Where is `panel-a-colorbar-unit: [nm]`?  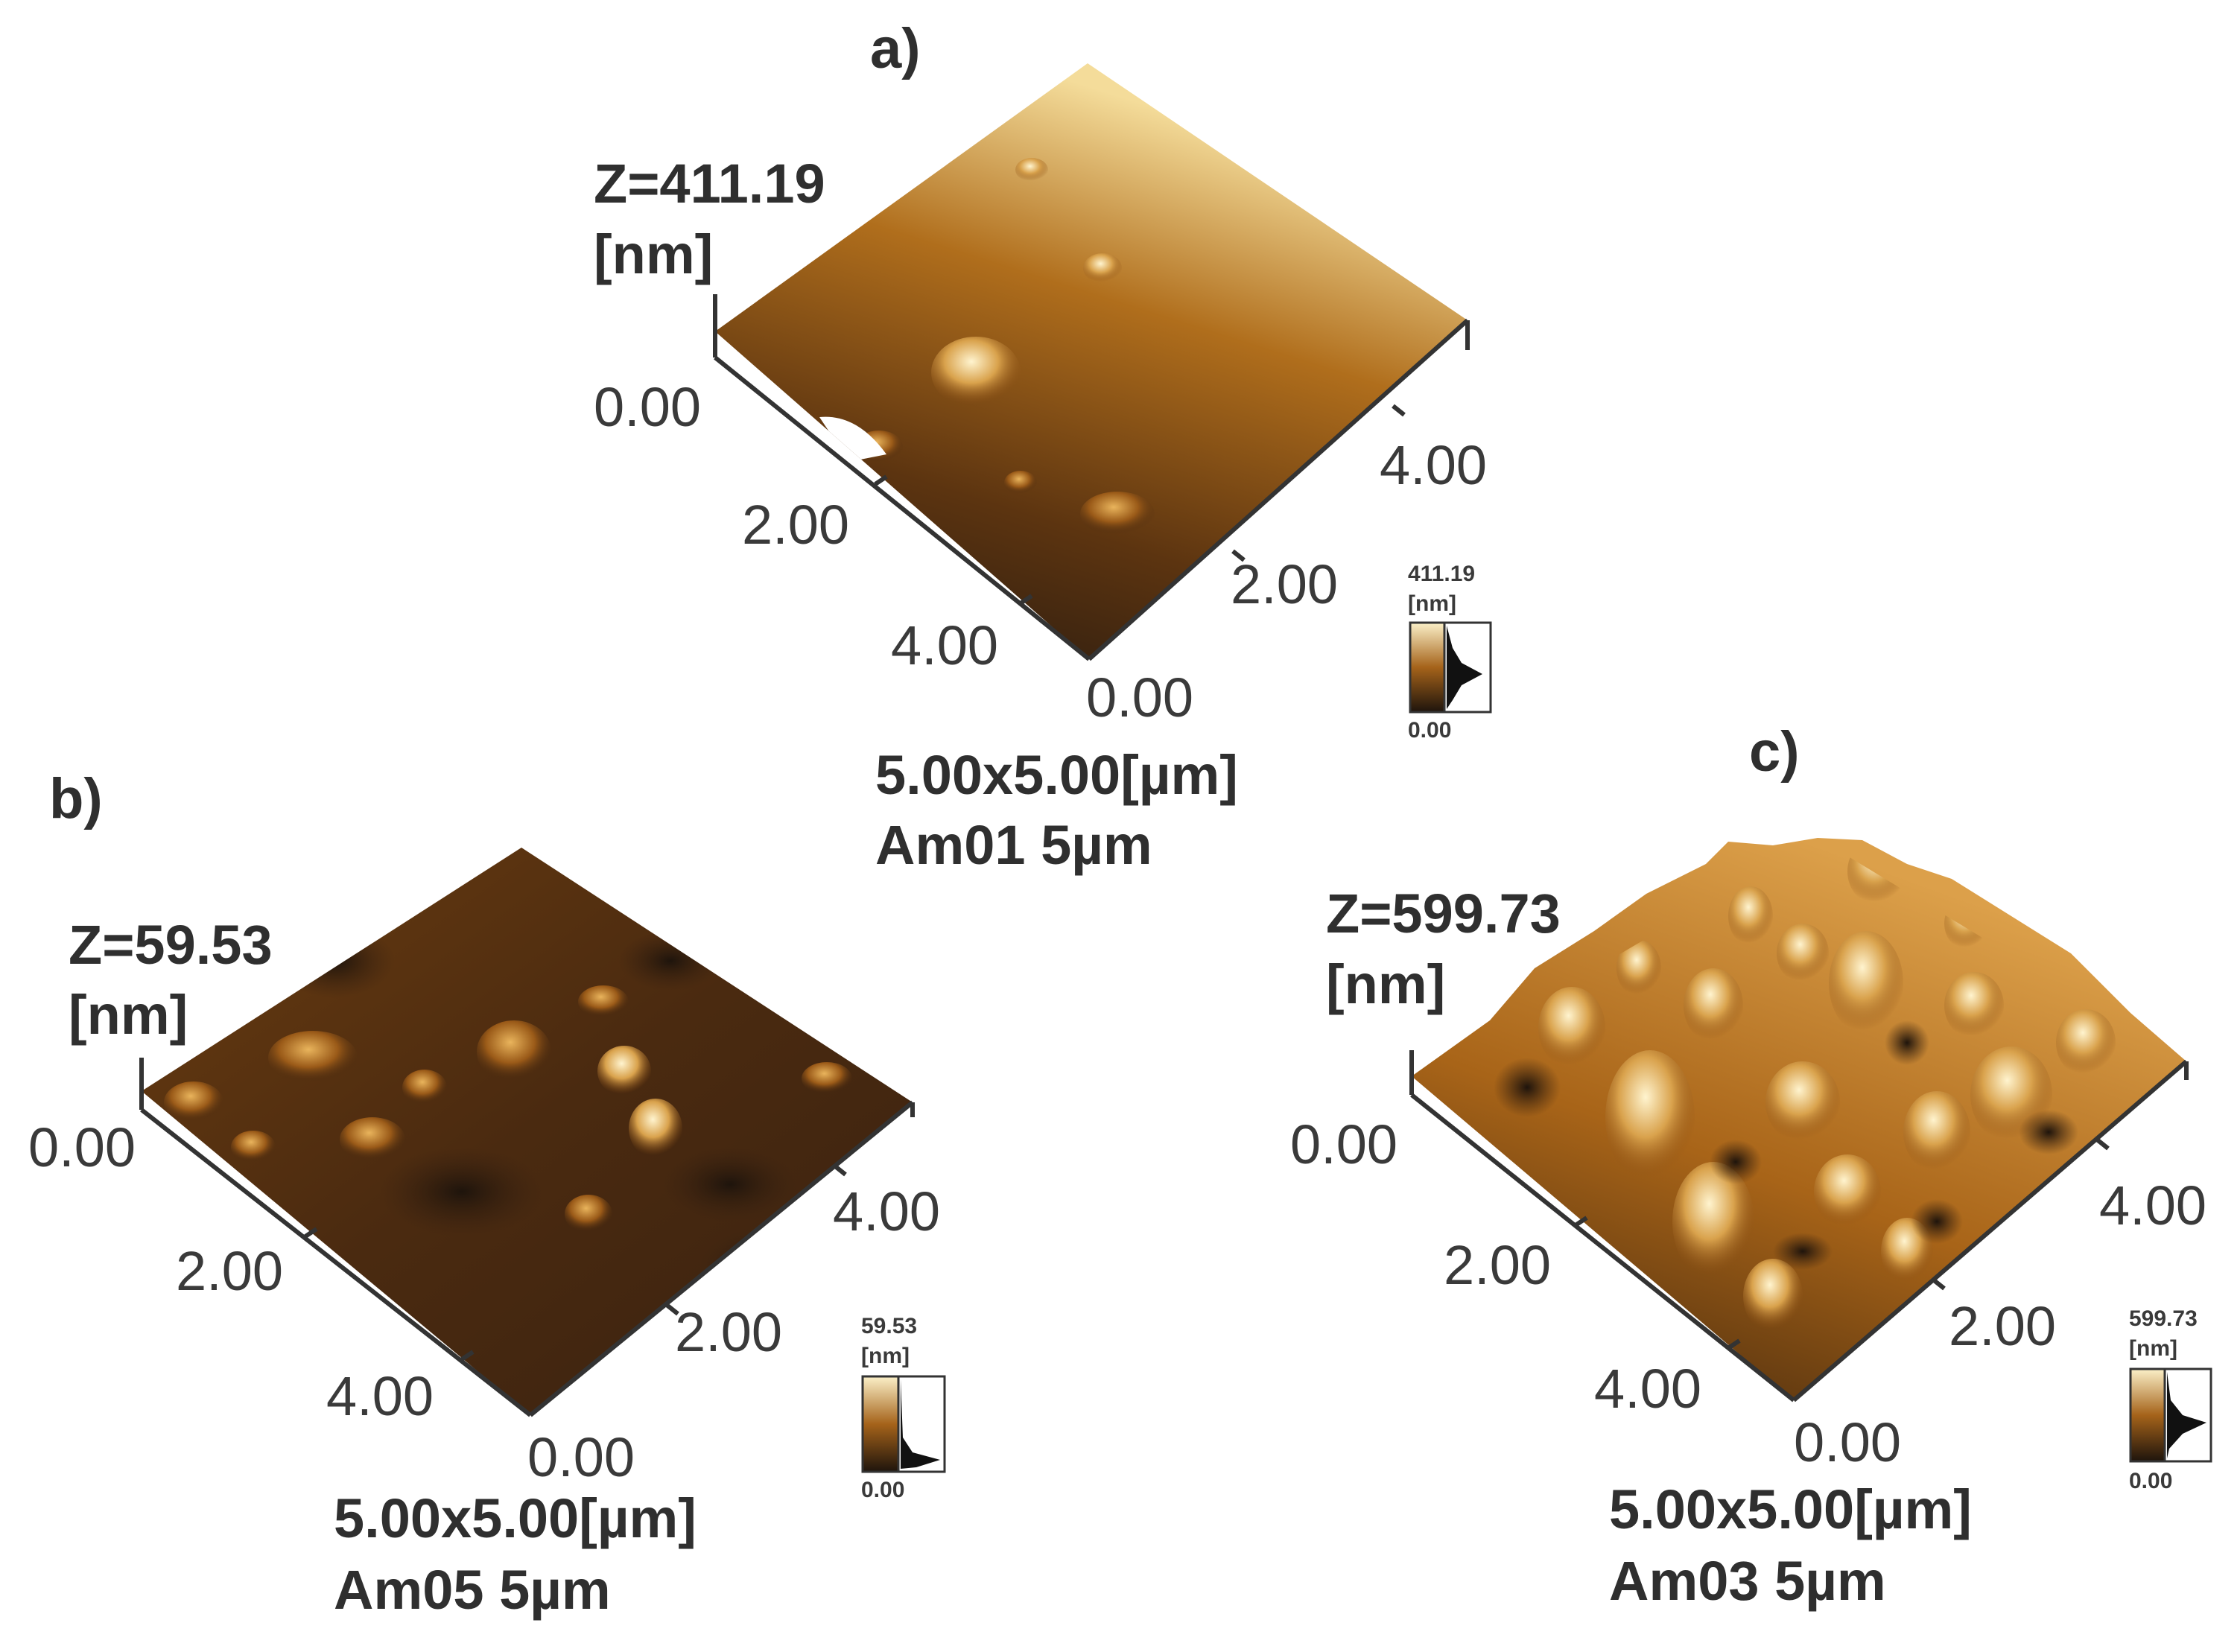
panel-a-colorbar-unit: [nm] is located at coordinates (1432, 603).